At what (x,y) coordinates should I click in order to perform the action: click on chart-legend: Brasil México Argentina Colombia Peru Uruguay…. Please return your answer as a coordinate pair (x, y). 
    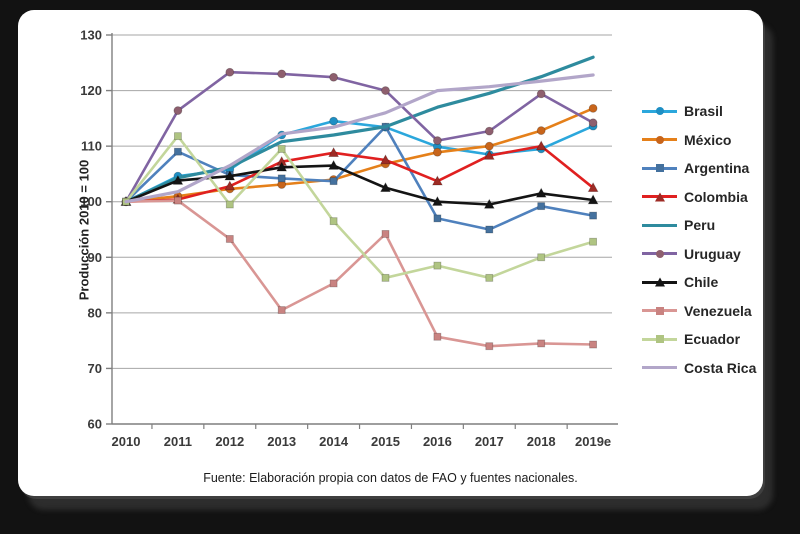
    Looking at the image, I should click on (707, 239).